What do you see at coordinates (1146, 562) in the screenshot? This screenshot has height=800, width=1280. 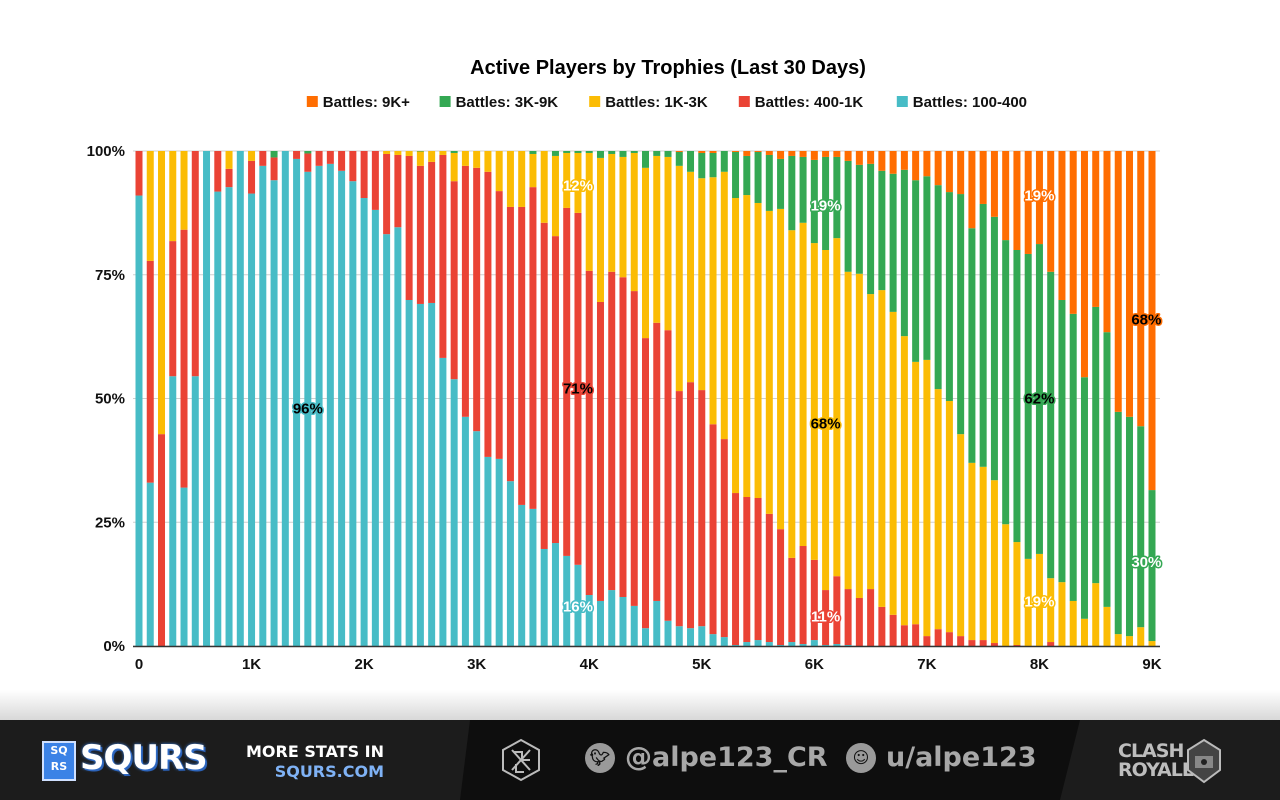 I see `data-label: 30%` at bounding box center [1146, 562].